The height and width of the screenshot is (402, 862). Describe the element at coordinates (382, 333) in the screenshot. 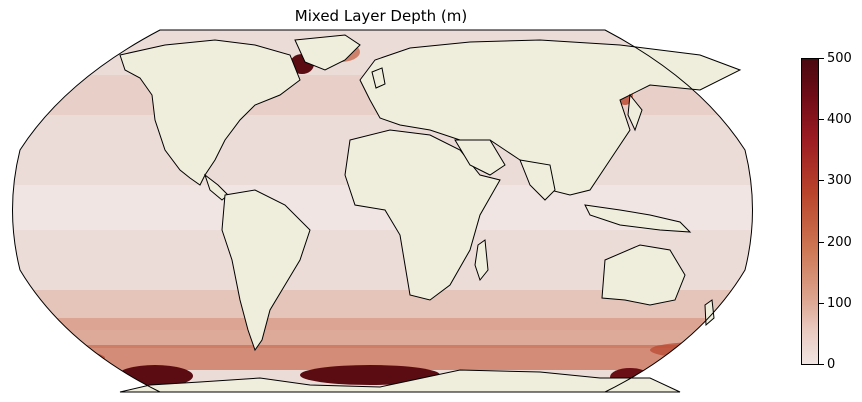

I see `southern-ocean-band` at that location.